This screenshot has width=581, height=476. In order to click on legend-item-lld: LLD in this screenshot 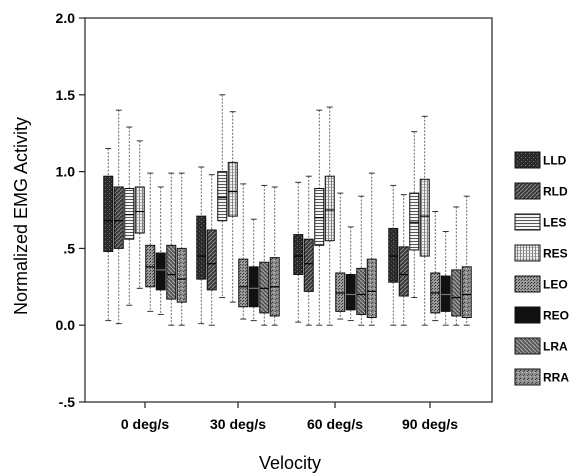, I will do `click(540, 160)`.